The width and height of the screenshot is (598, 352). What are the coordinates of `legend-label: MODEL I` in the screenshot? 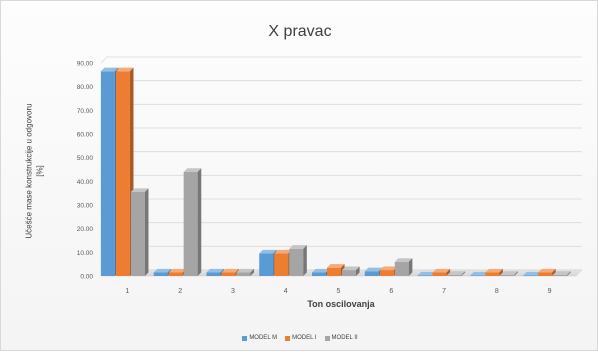 It's located at (304, 338).